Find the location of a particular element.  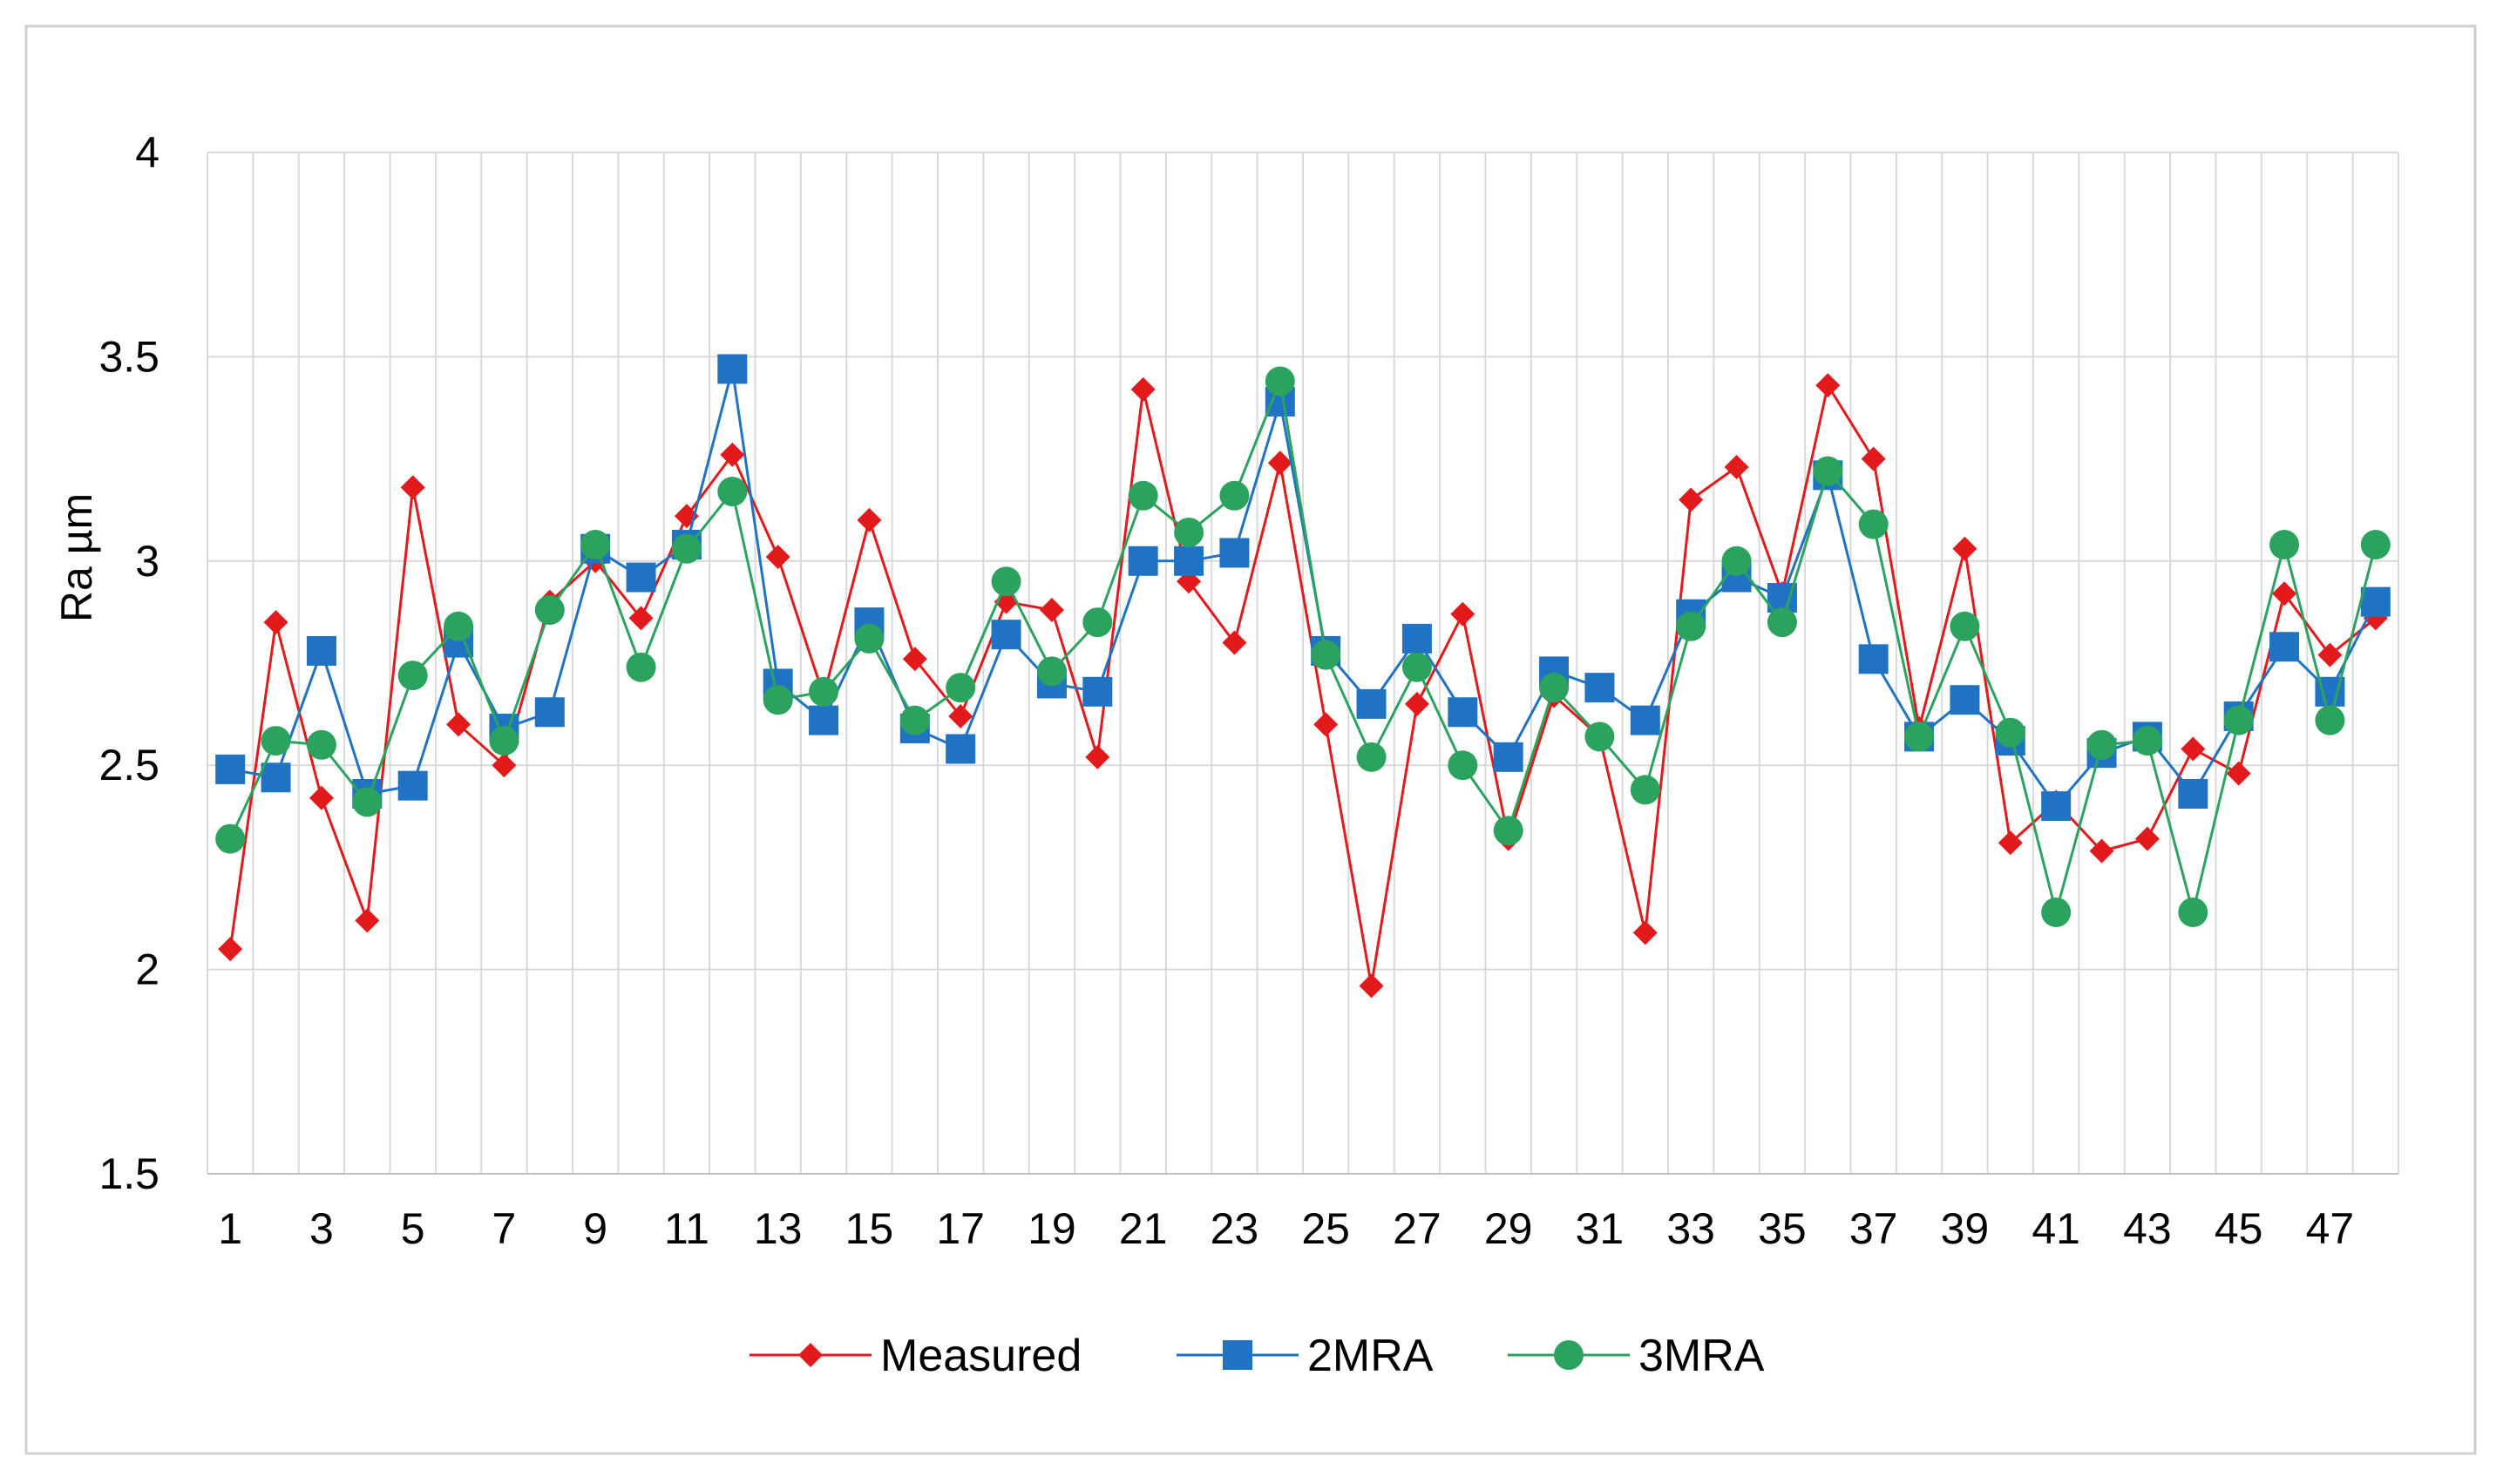

x-tick-label: 3 is located at coordinates (322, 1228).